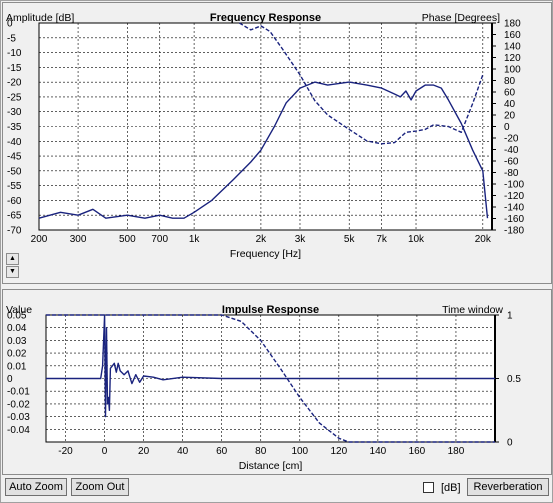  What do you see at coordinates (265, 254) in the screenshot?
I see `x-axis-title: Frequency [Hz]` at bounding box center [265, 254].